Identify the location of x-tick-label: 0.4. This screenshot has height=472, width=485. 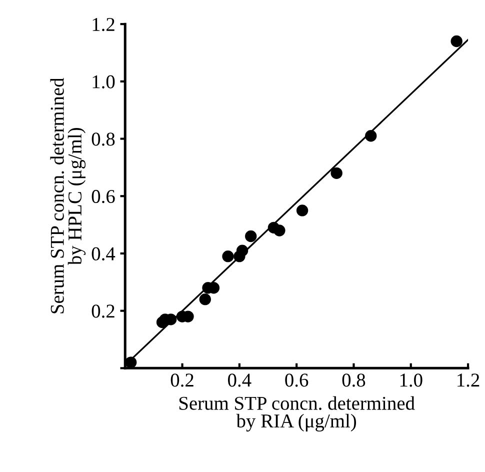
(240, 380).